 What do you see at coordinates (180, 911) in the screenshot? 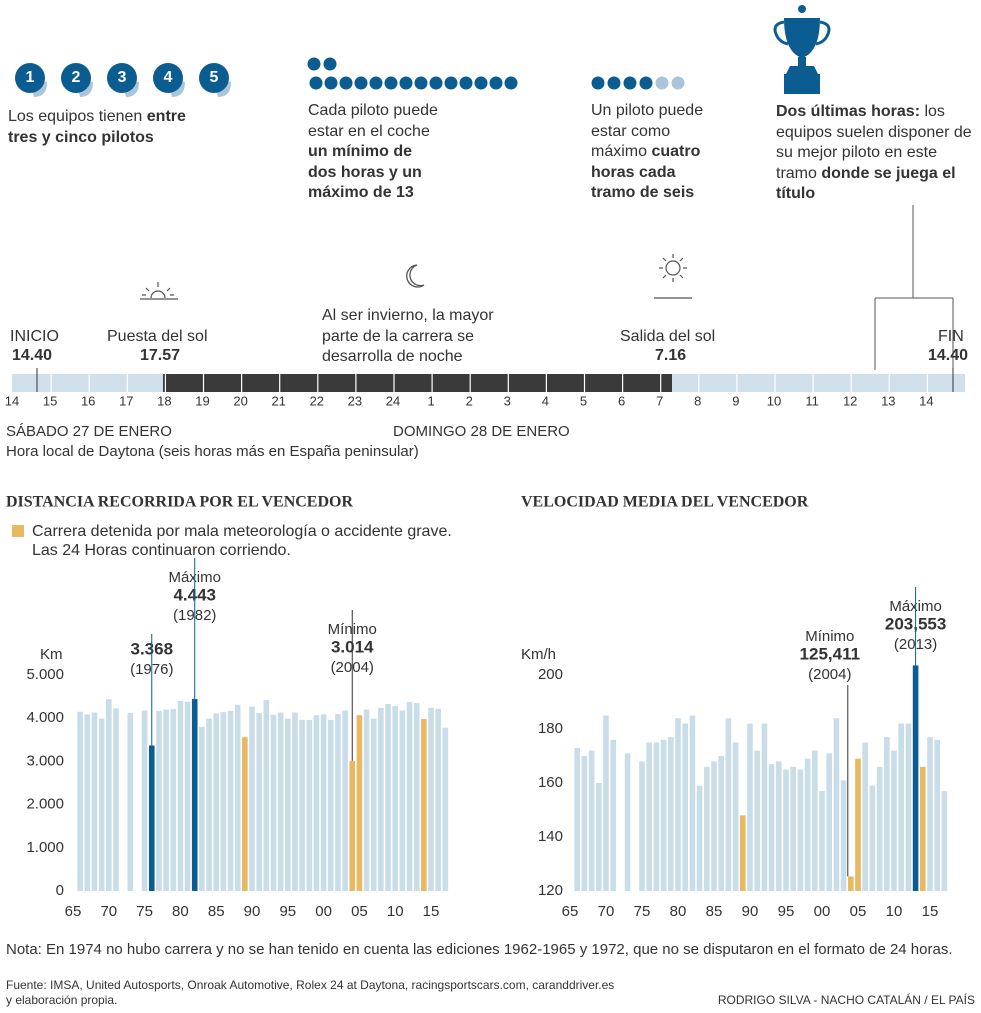
I see `x-tick-label: 80` at bounding box center [180, 911].